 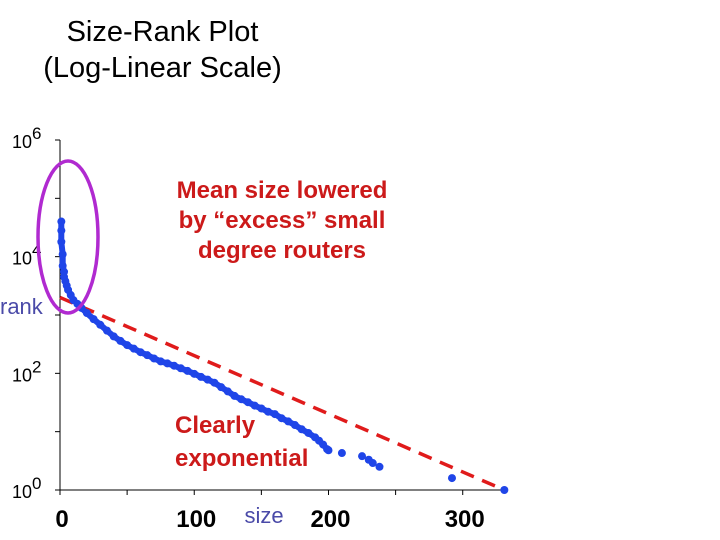 What do you see at coordinates (162, 68) in the screenshot?
I see `chart-title-line-2: (Log-Linear Scale)` at bounding box center [162, 68].